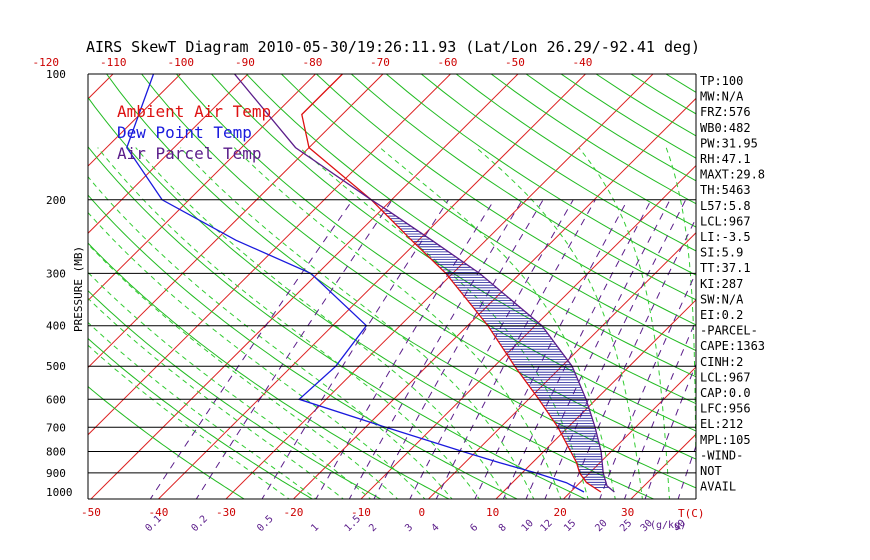 Image resolution: width=870 pixels, height=560 pixels. Describe the element at coordinates (725, 237) in the screenshot. I see `index-entry: LI:-3.5` at that location.